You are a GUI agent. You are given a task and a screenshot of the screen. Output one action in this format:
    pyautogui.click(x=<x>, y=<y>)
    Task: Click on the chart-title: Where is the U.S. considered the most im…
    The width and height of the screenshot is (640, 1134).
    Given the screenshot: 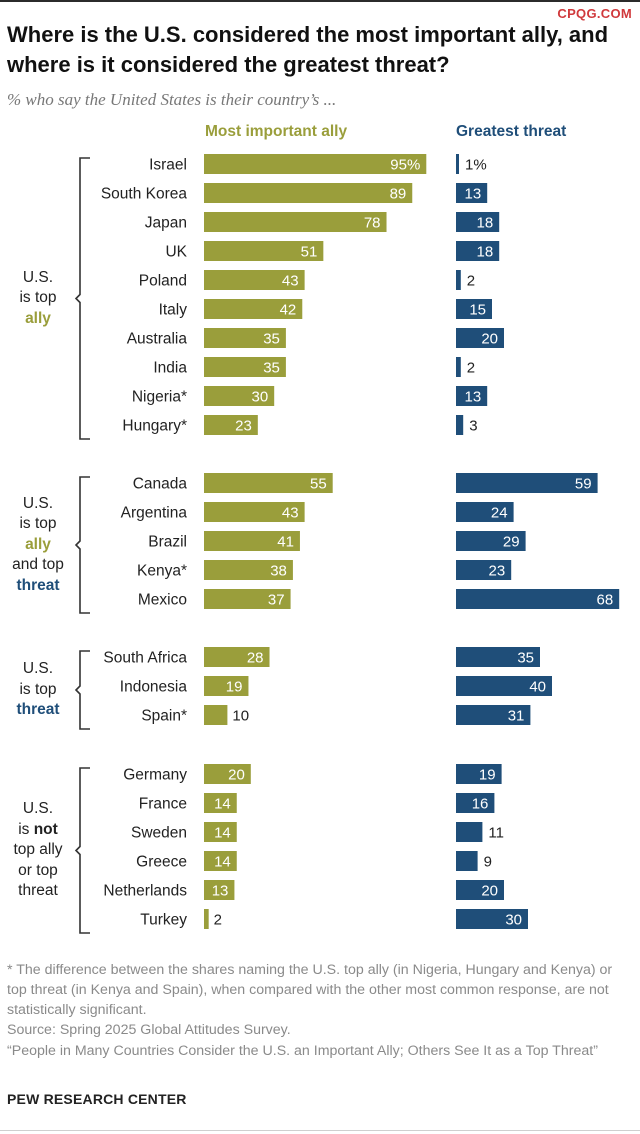 What is the action you would take?
    pyautogui.click(x=308, y=49)
    